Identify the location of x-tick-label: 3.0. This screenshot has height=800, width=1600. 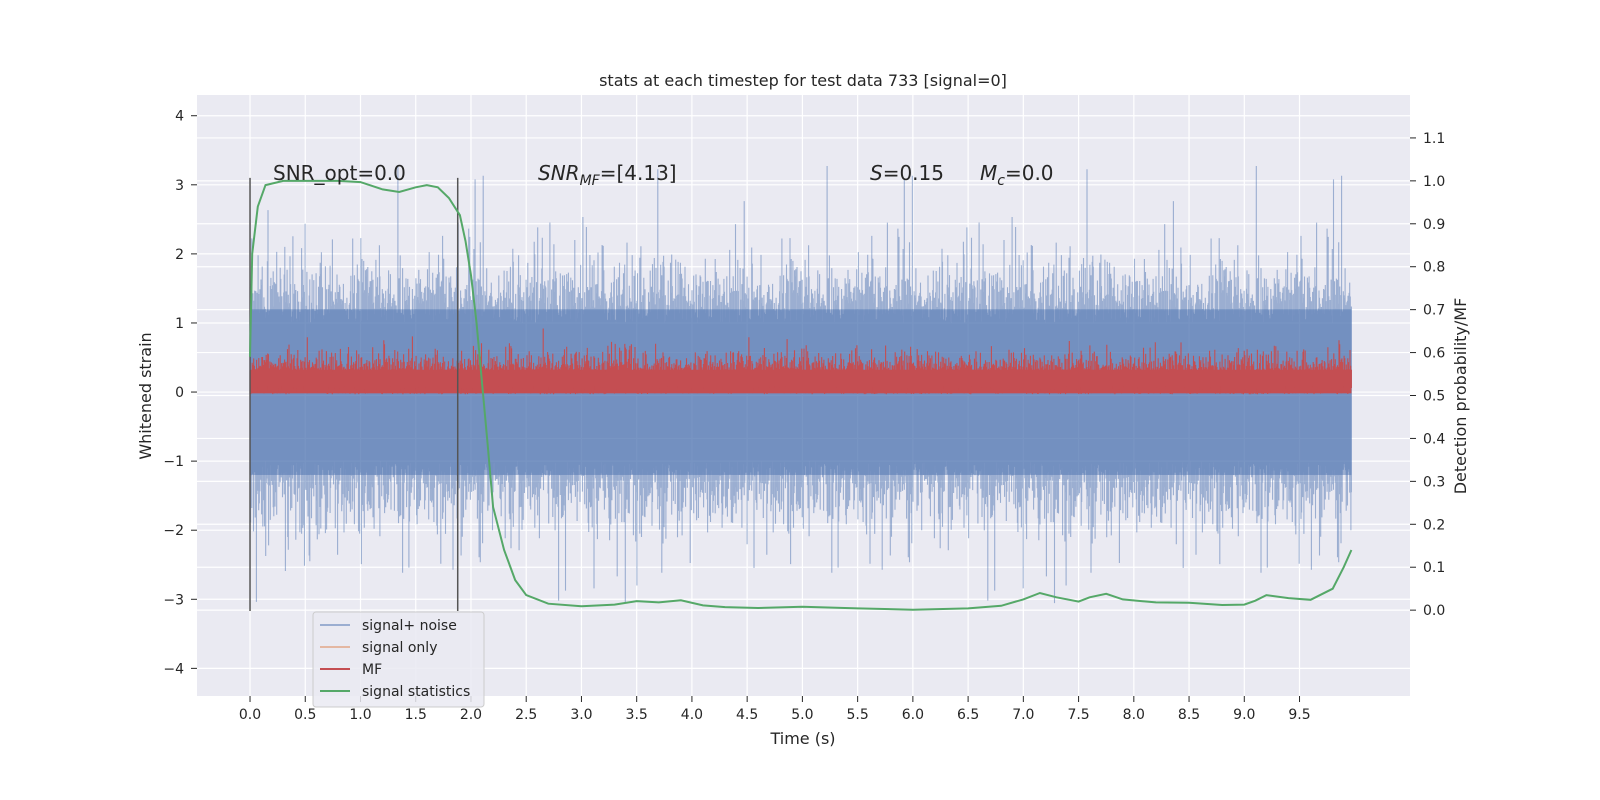
(581, 715).